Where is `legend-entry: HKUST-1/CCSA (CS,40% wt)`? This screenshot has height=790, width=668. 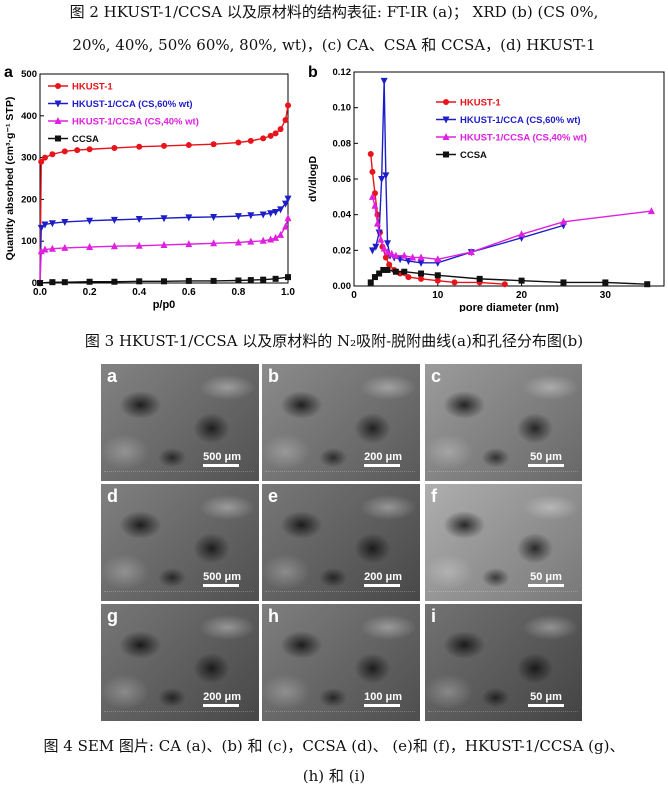
legend-entry: HKUST-1/CCSA (CS,40% wt) is located at coordinates (123, 122).